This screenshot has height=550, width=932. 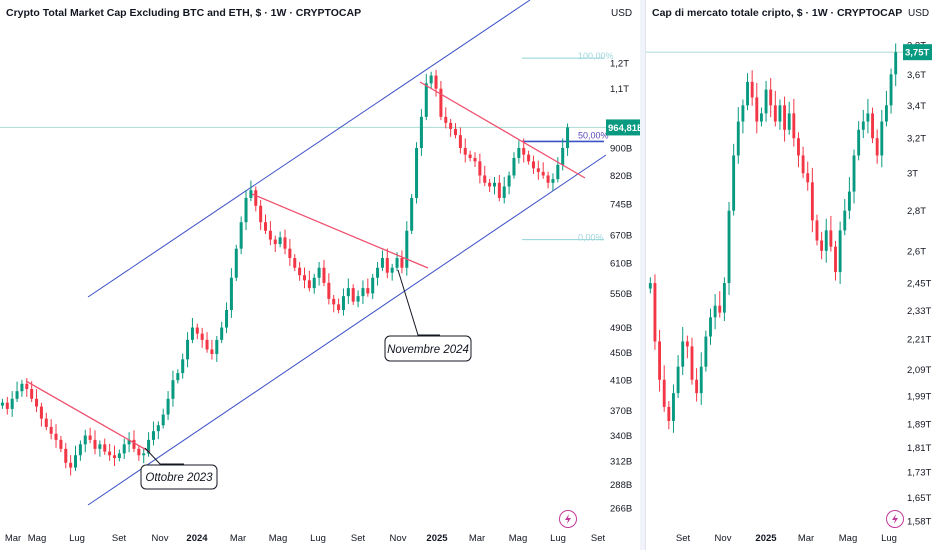 What do you see at coordinates (593, 135) in the screenshot?
I see `fib-level-label: 50,00%` at bounding box center [593, 135].